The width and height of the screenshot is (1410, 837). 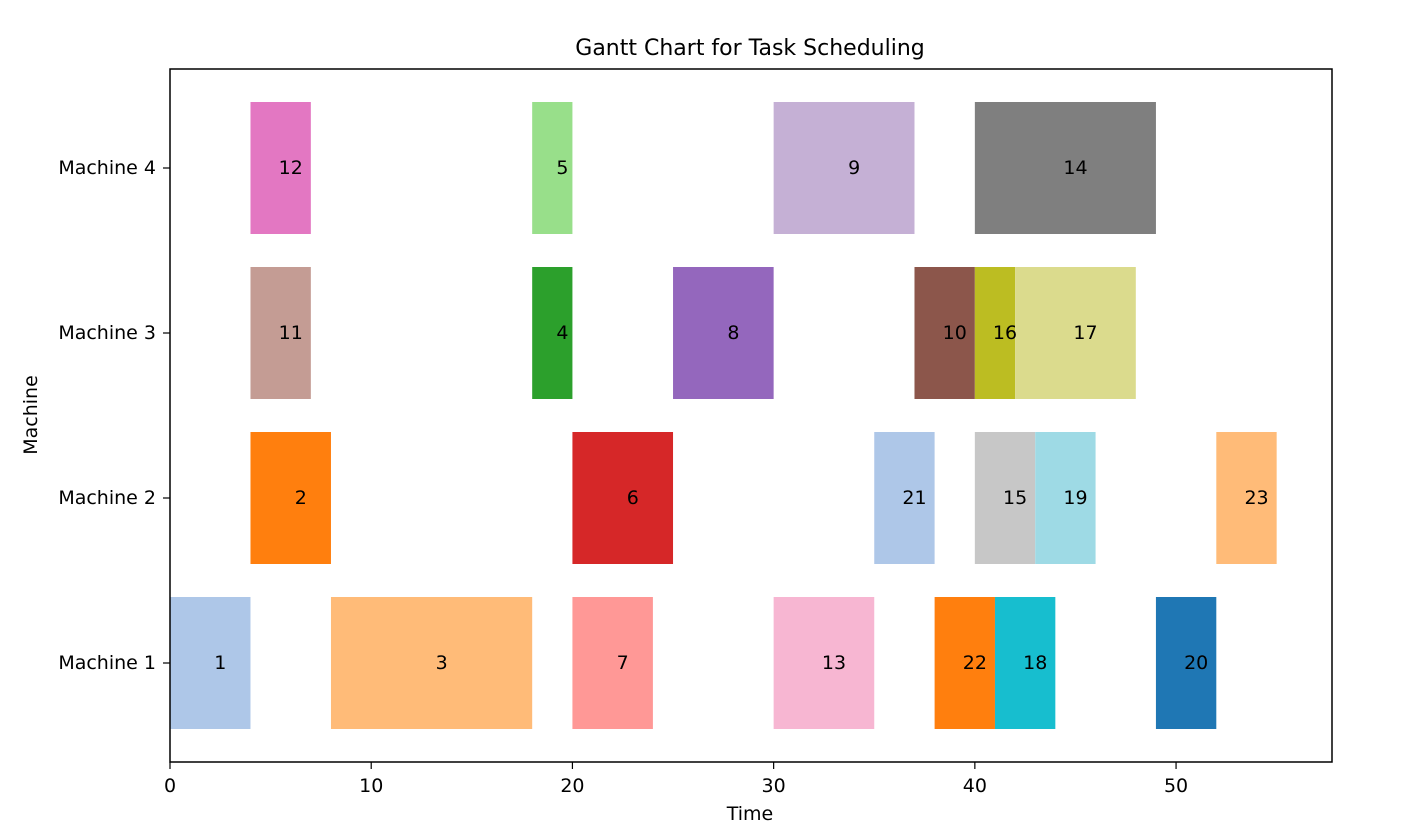 What do you see at coordinates (31, 415) in the screenshot?
I see `y-axis-label: Machine` at bounding box center [31, 415].